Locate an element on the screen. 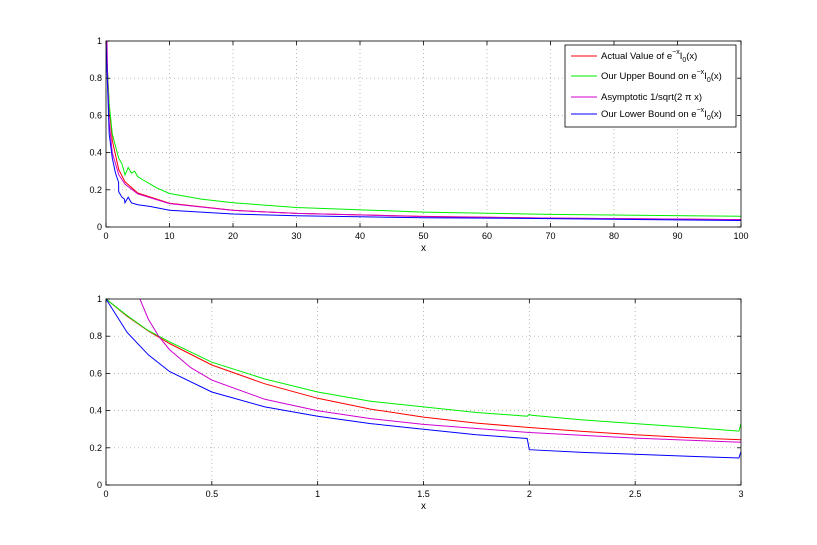  x-tick-label: 10 is located at coordinates (169, 236).